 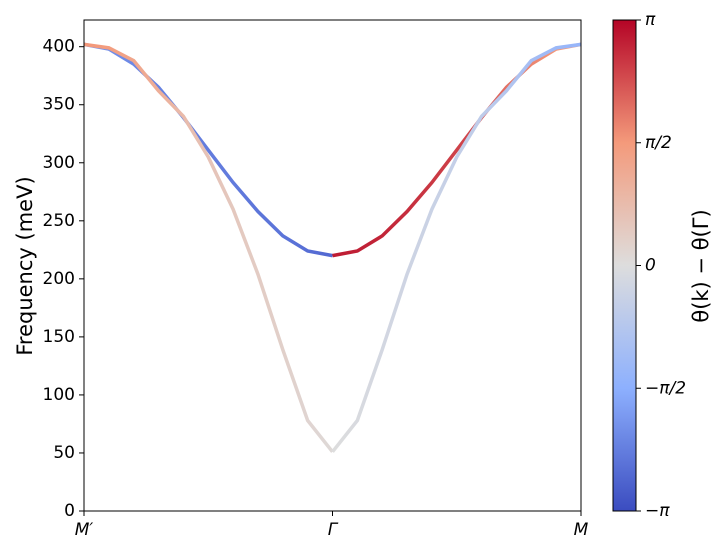 I want to click on x-tick-label: M, so click(x=581, y=530).